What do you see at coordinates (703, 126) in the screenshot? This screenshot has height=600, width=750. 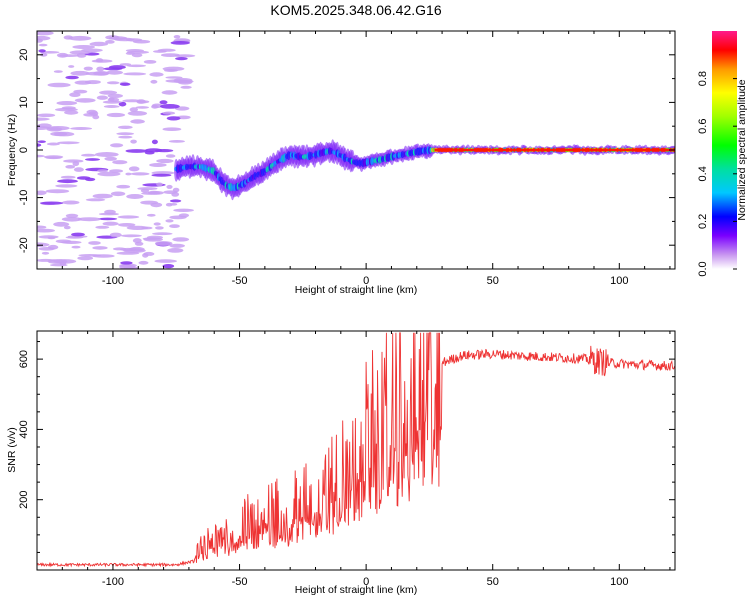 I see `colorbar-tick-label: 0.6` at bounding box center [703, 126].